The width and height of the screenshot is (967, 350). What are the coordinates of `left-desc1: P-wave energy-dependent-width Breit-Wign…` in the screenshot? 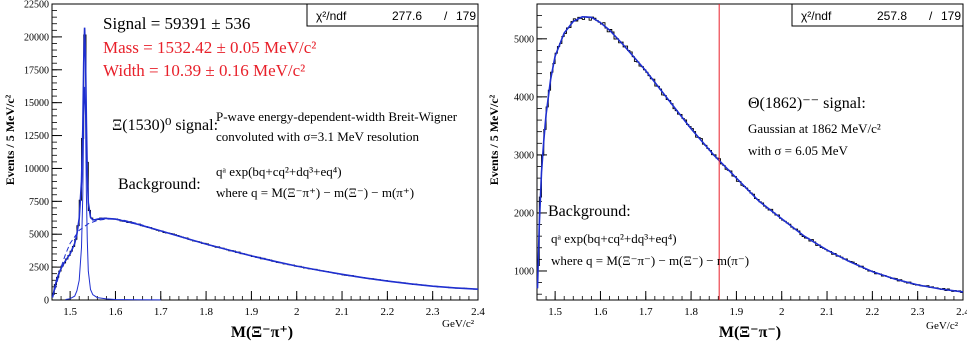 It's located at (337, 116).